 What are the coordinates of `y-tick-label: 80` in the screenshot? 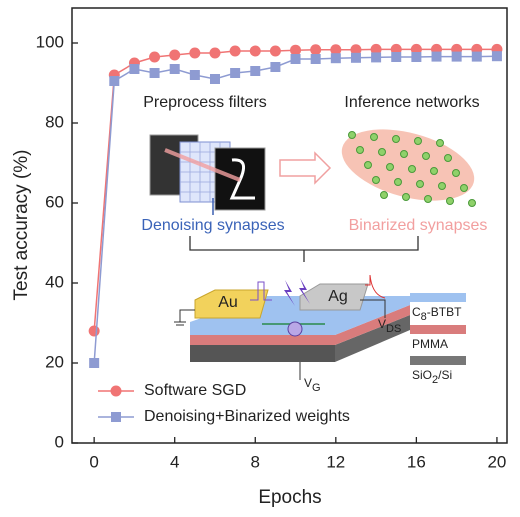 It's located at (54, 121).